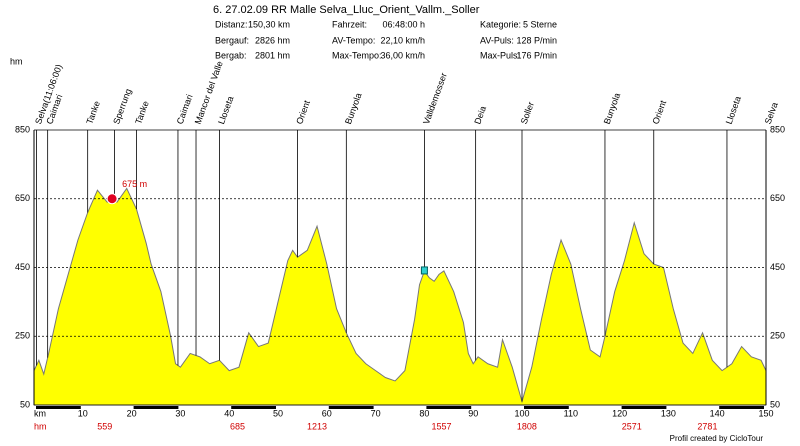 Image resolution: width=800 pixels, height=446 pixels. Describe the element at coordinates (497, 40) in the screenshot. I see `stat-label: AV-Puls:` at that location.